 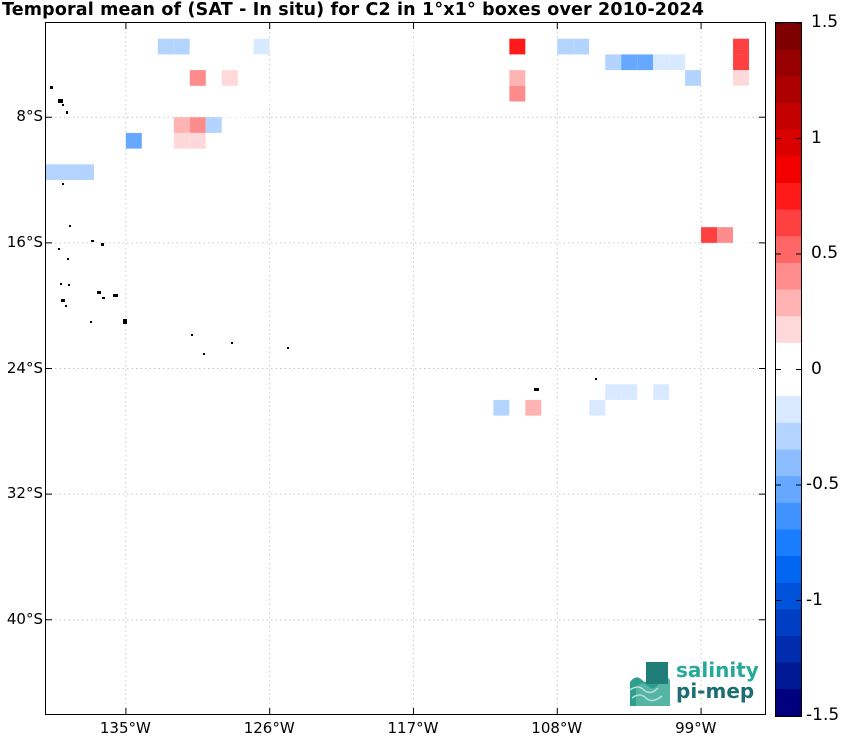 I want to click on logo-wave-icon, so click(x=649, y=684).